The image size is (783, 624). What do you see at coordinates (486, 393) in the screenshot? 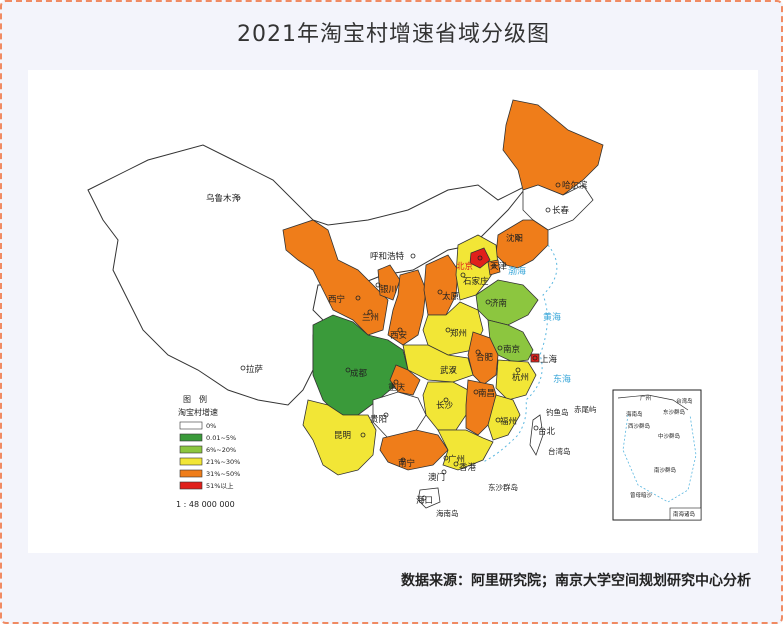
I see `city-label: 南昌` at bounding box center [486, 393].